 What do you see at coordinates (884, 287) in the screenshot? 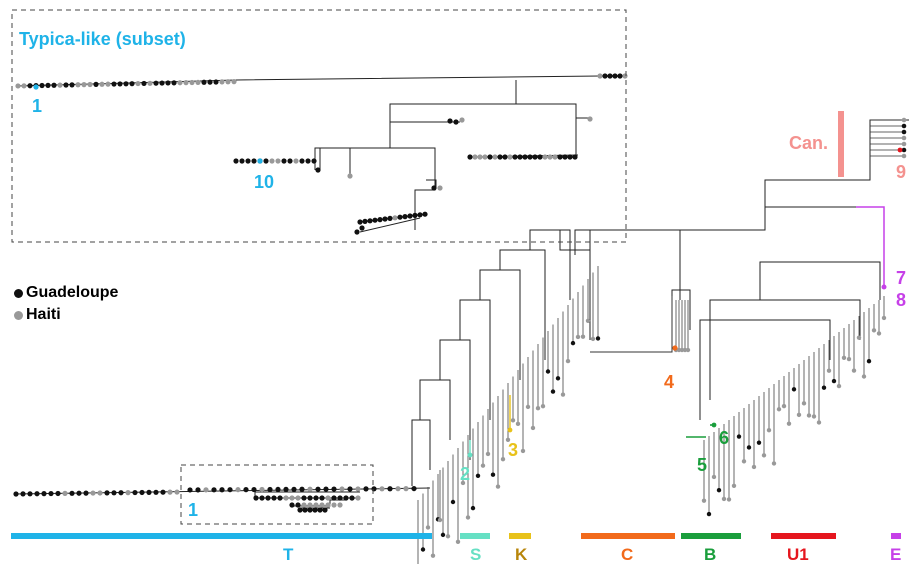
I see `clade-e-tip` at bounding box center [884, 287].